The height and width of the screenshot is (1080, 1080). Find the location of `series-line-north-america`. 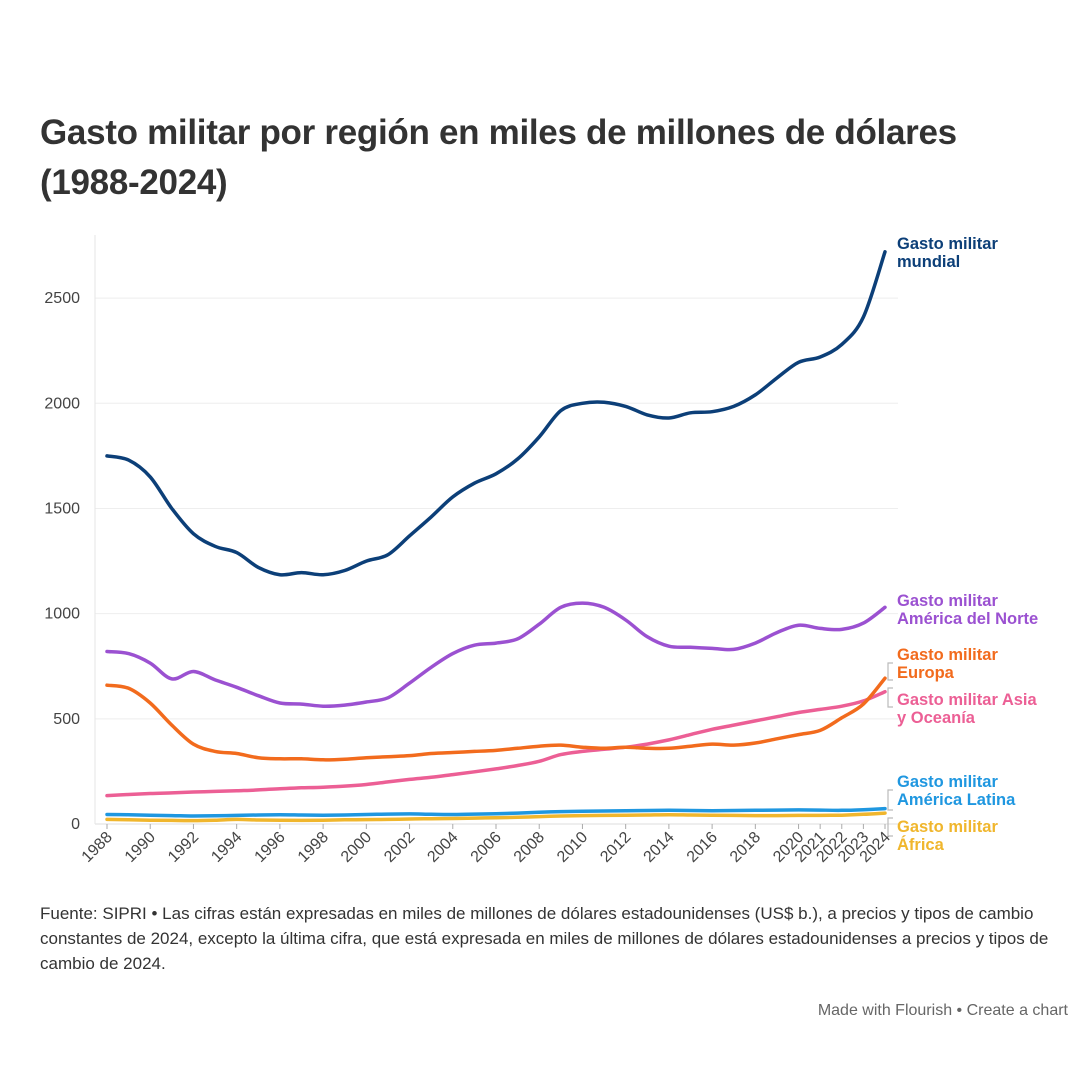

series-line-north-america is located at coordinates (496, 654).